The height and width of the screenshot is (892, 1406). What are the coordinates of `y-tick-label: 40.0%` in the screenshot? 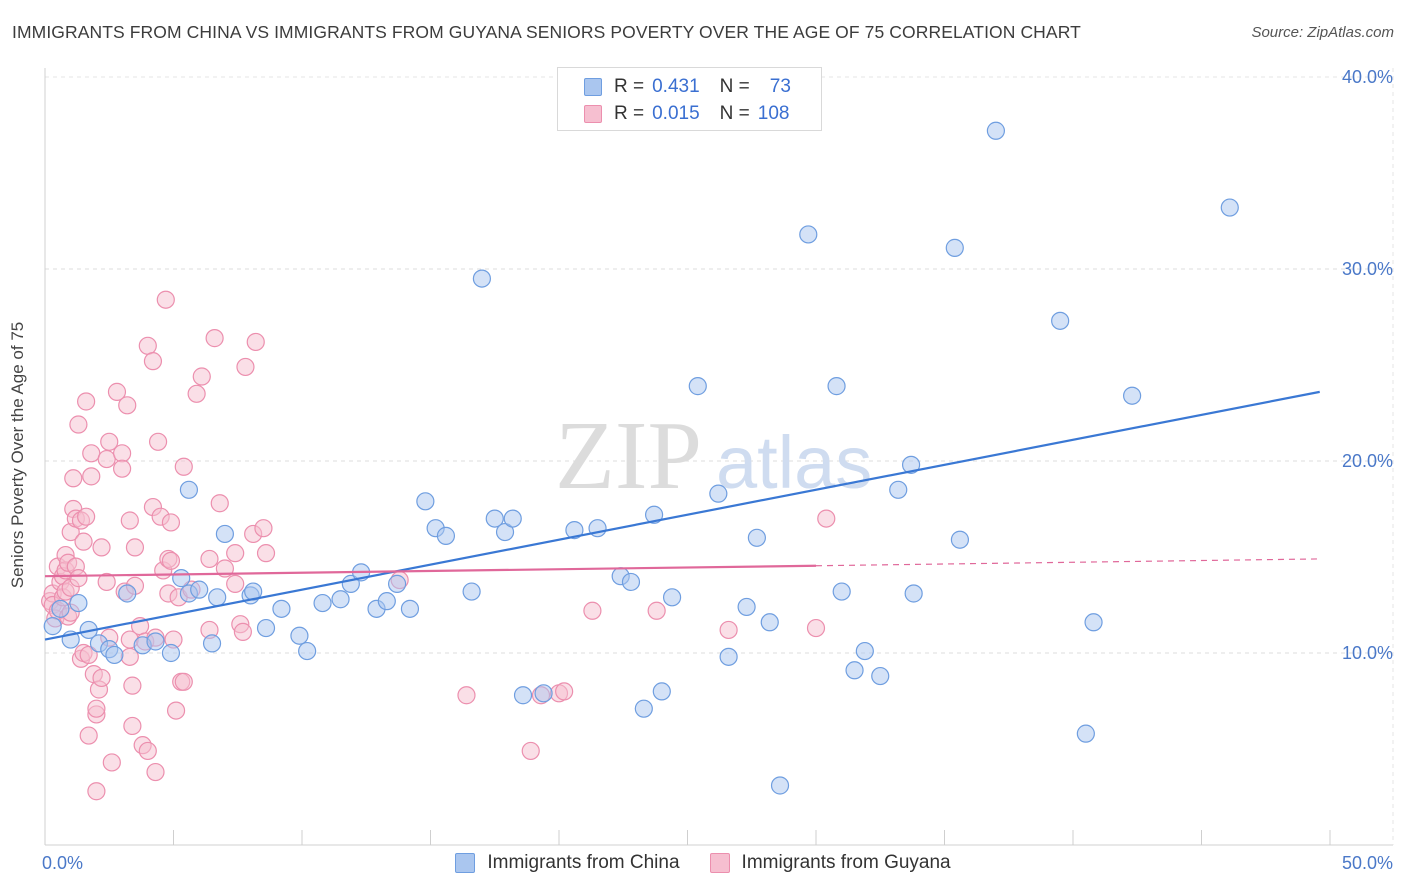 It's located at (1367, 77).